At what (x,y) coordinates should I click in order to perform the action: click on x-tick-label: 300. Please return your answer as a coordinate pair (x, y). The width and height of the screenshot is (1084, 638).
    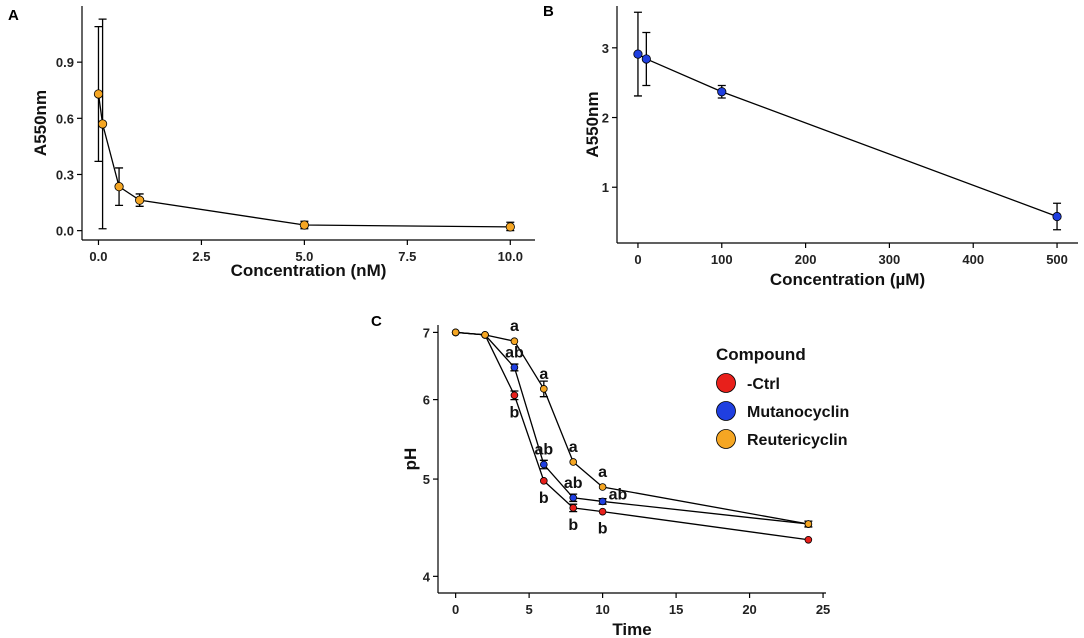
    Looking at the image, I should click on (890, 259).